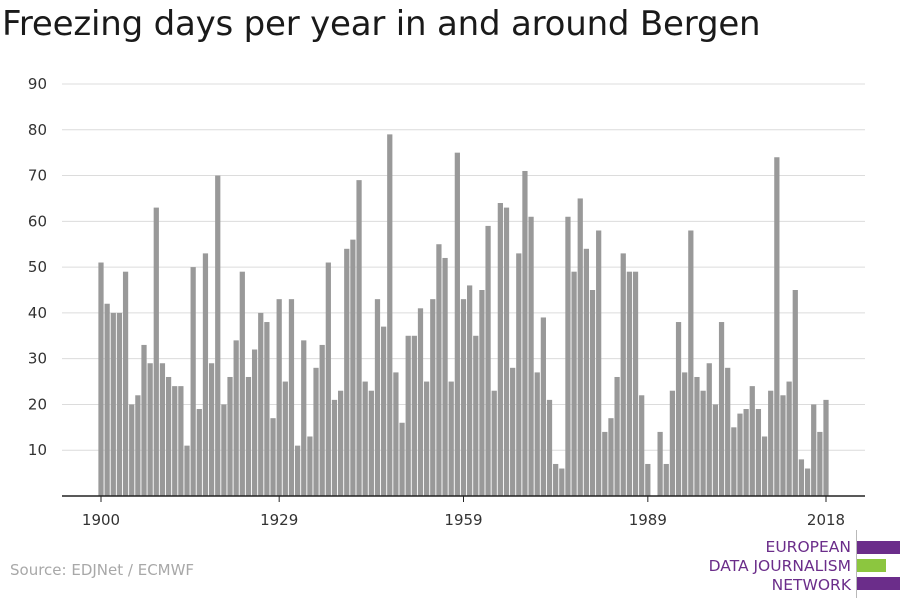 The height and width of the screenshot is (600, 900). Describe the element at coordinates (408, 415) in the screenshot. I see `bar-1950` at that location.